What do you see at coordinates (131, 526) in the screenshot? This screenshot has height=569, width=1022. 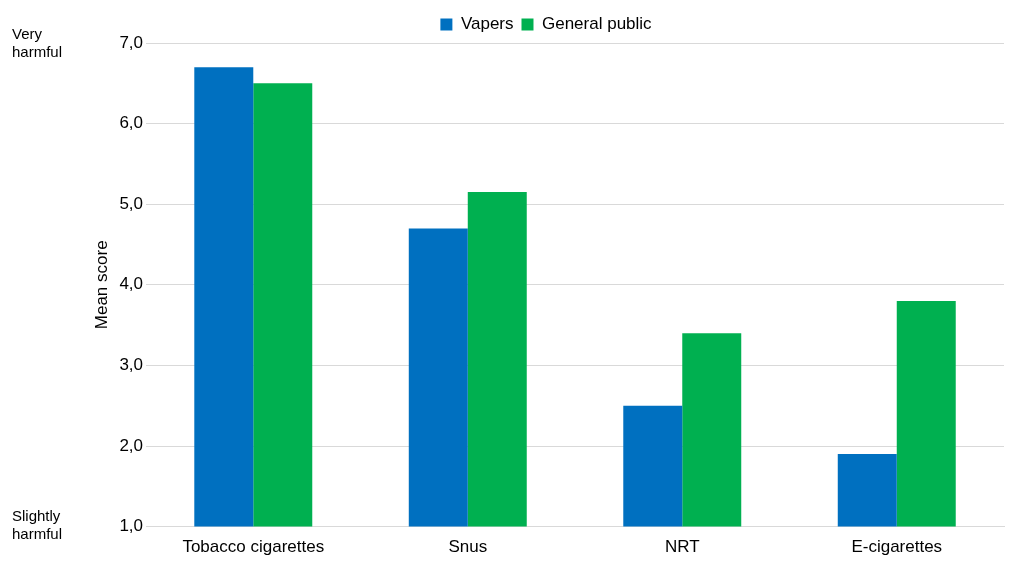 I see `y-tick-label: 1,0` at bounding box center [131, 526].